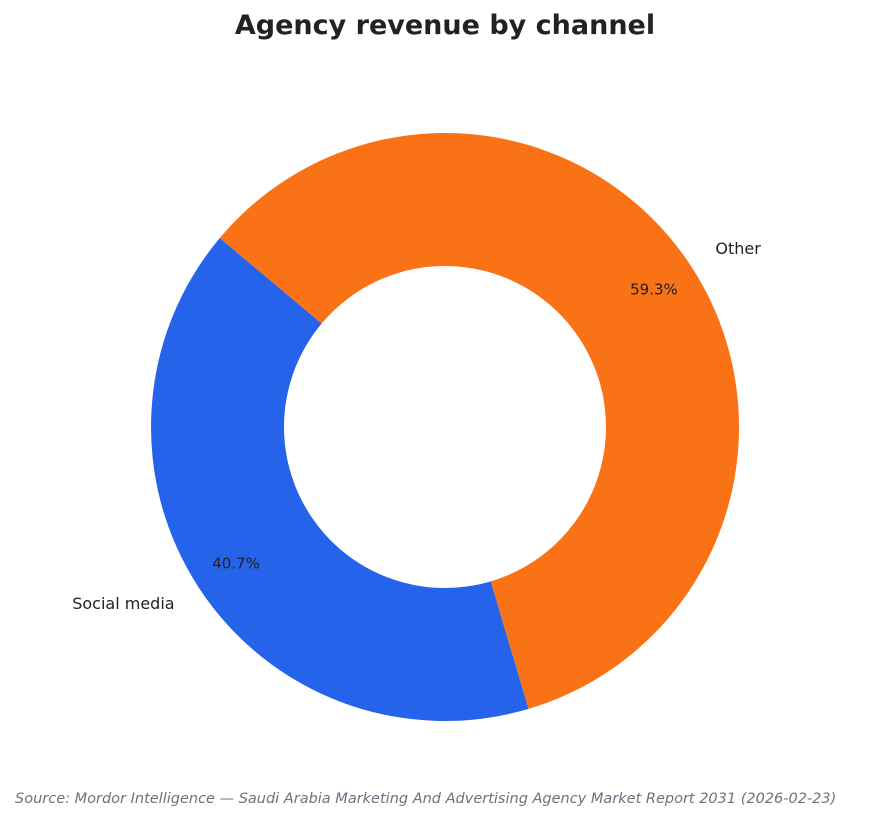 This screenshot has width=890, height=824. I want to click on slice-percent-other: 59.3%, so click(654, 289).